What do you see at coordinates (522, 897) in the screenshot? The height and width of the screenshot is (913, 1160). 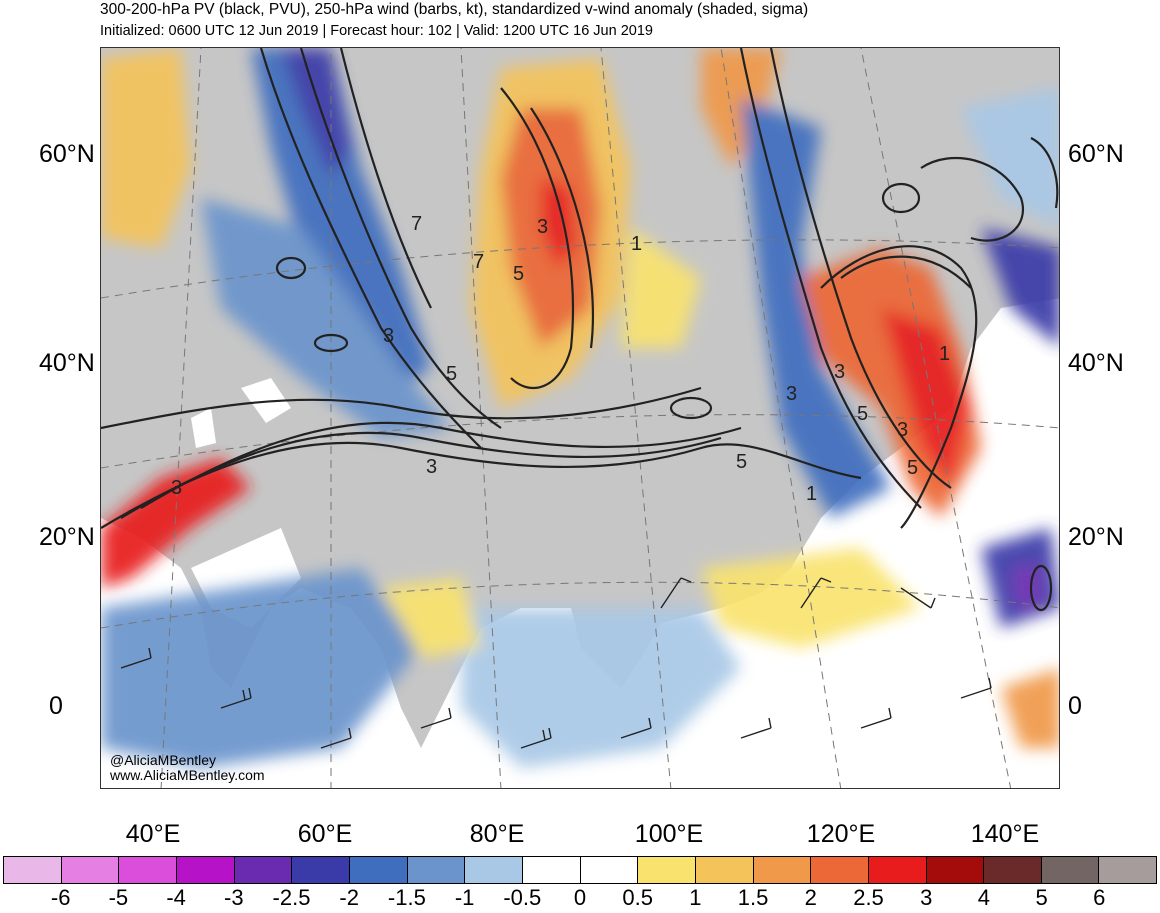 I see `colorbar-tick-label: -0.5` at bounding box center [522, 897].